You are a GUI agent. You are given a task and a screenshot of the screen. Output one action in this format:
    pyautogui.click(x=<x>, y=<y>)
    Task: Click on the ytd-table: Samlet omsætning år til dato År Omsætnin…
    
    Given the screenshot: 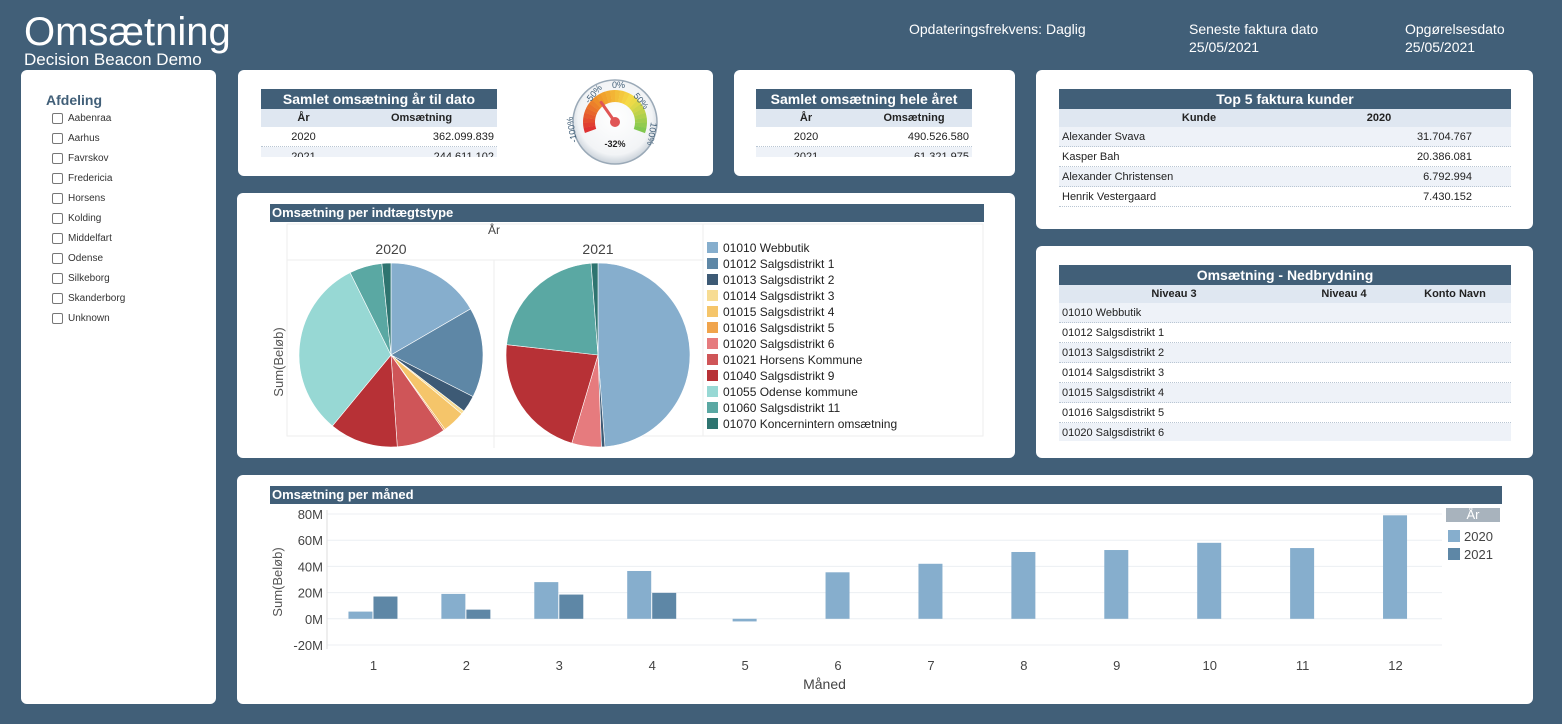 What is the action you would take?
    pyautogui.click(x=379, y=123)
    